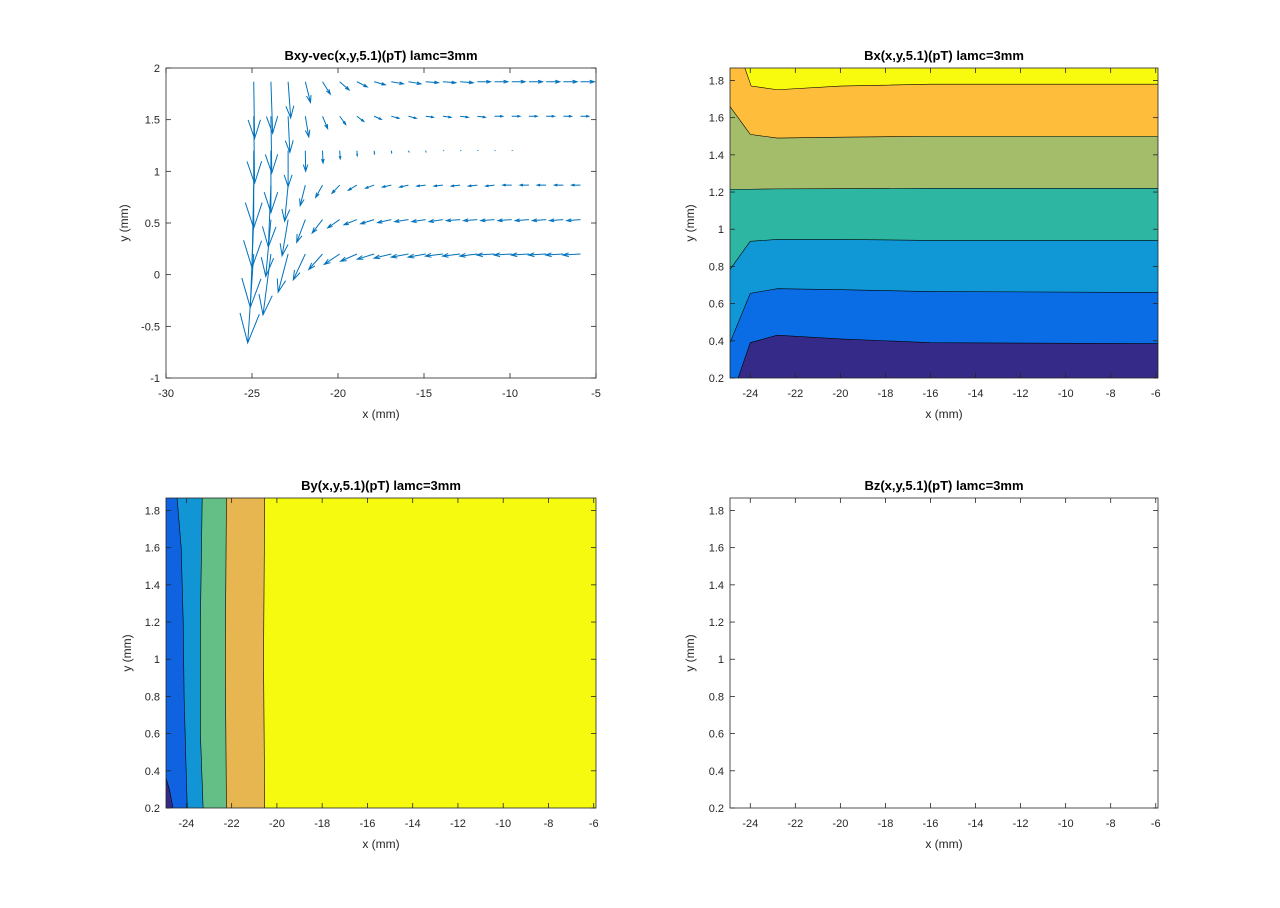 This screenshot has height=908, width=1280. What do you see at coordinates (152, 121) in the screenshot?
I see `y-tick-label: 1.5` at bounding box center [152, 121].